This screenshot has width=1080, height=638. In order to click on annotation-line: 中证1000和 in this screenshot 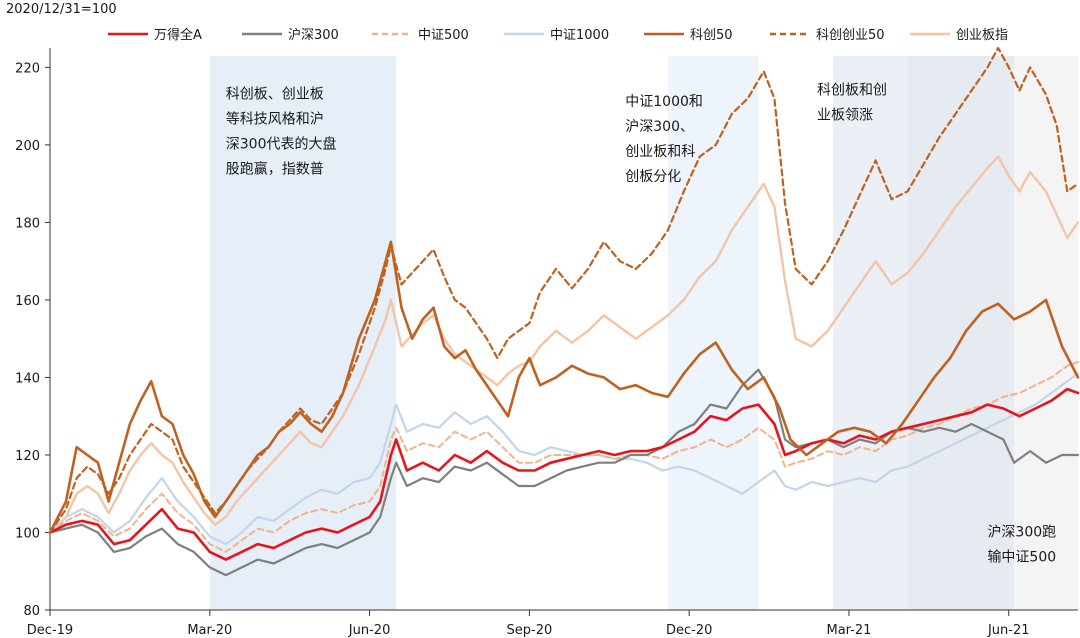, I will do `click(664, 102)`.